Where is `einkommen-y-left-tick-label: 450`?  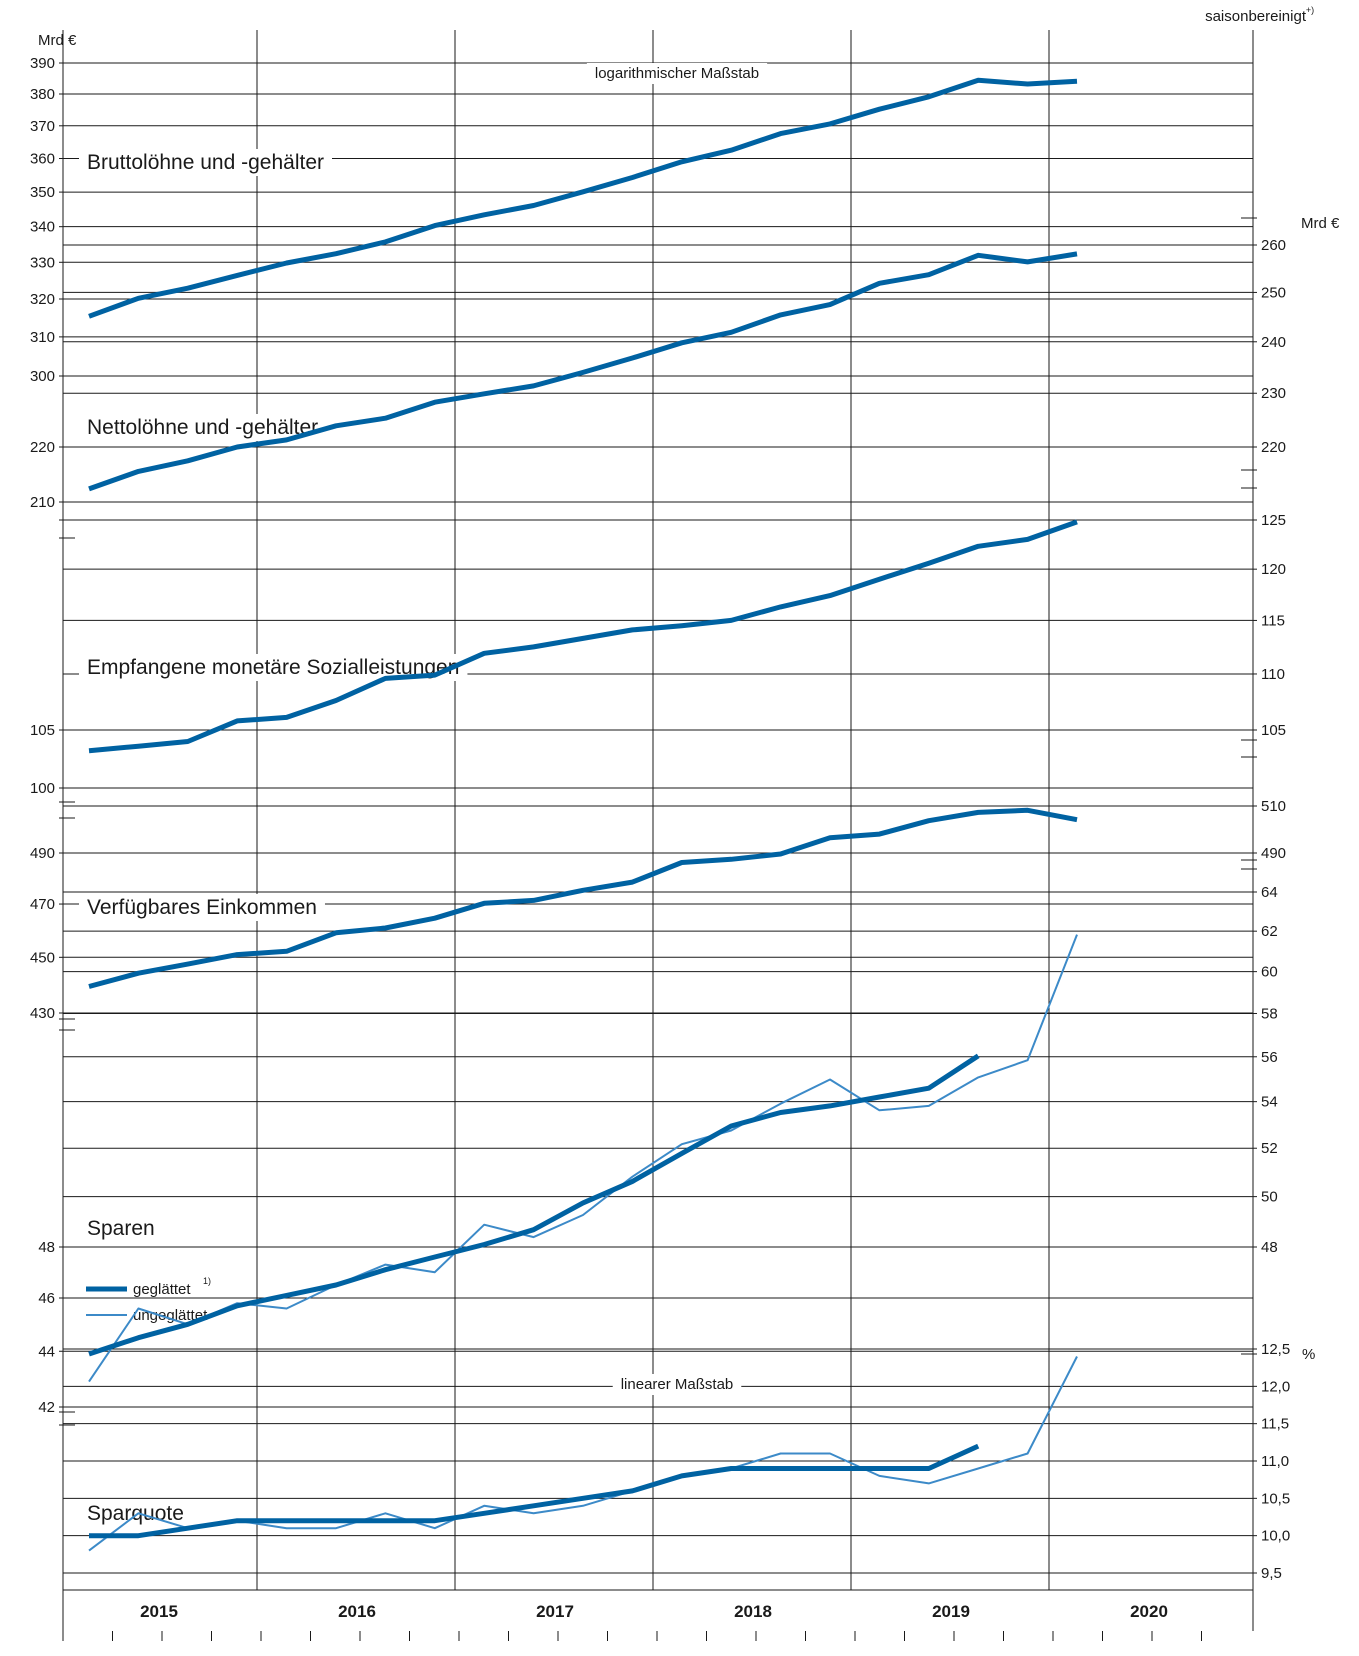
einkommen-y-left-tick-label: 450 is located at coordinates (42, 957).